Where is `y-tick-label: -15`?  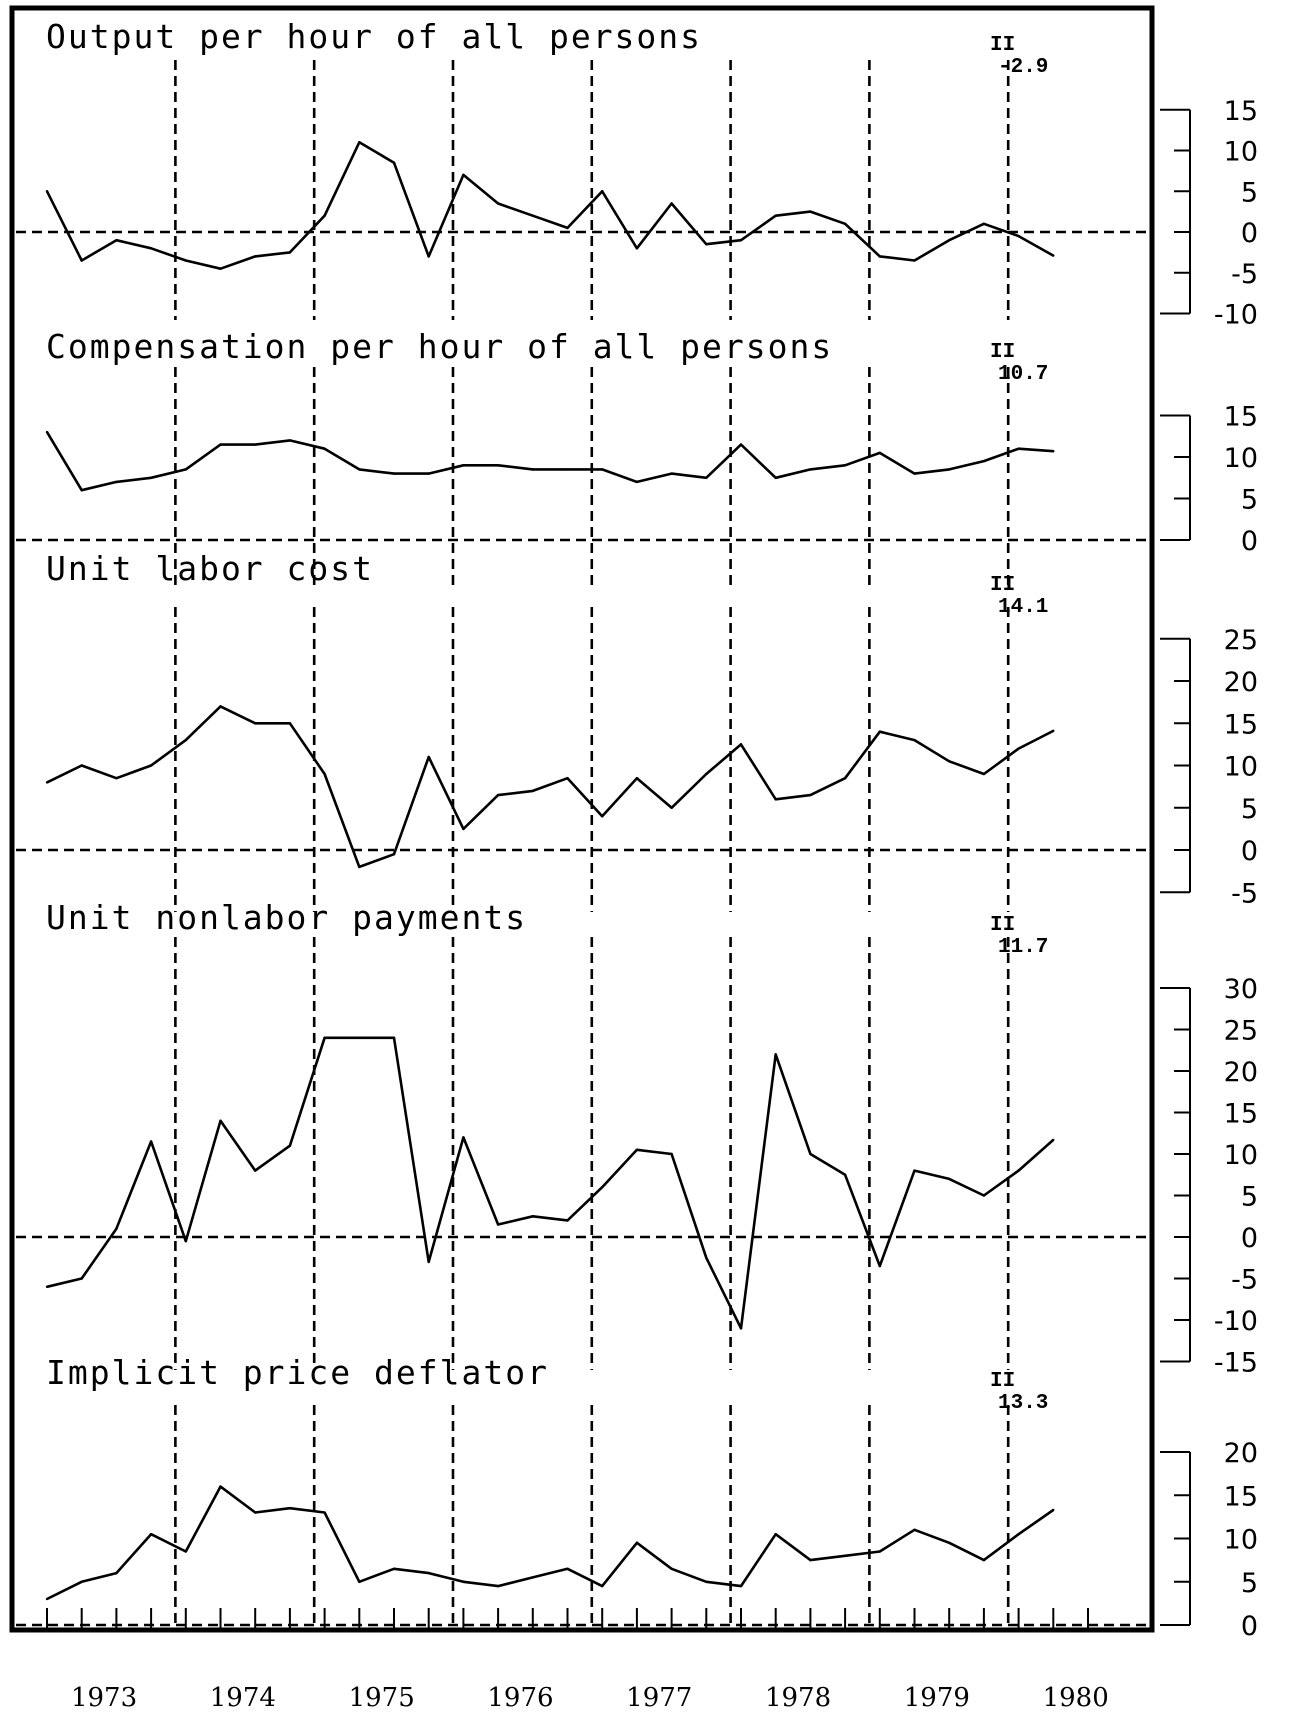
y-tick-label: -15 is located at coordinates (1236, 1363).